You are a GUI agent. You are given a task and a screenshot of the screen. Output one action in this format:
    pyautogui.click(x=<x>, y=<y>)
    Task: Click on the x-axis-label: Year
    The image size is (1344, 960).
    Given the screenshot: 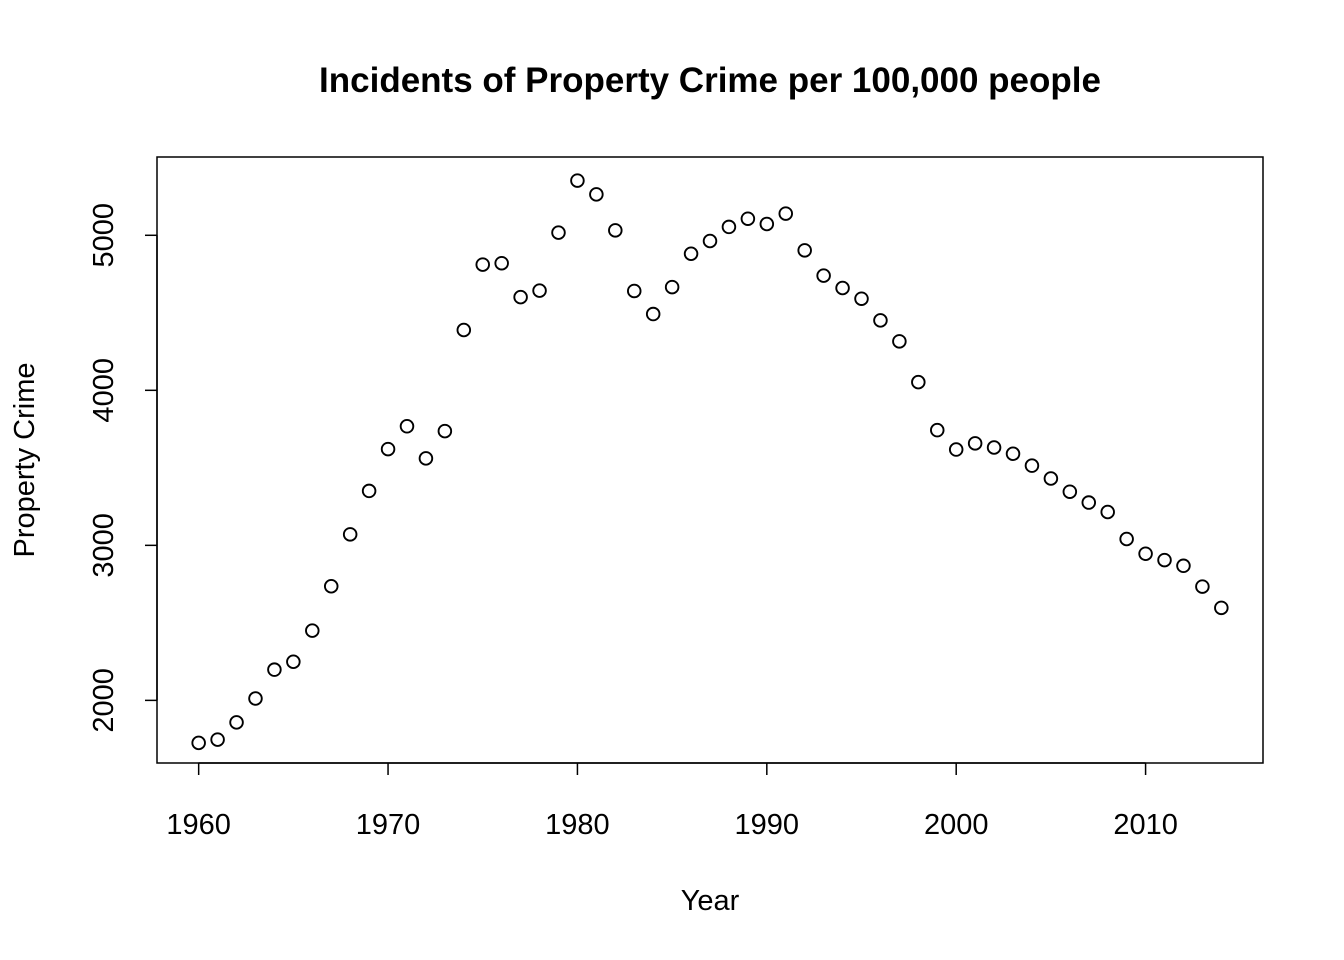 What is the action you would take?
    pyautogui.click(x=710, y=901)
    